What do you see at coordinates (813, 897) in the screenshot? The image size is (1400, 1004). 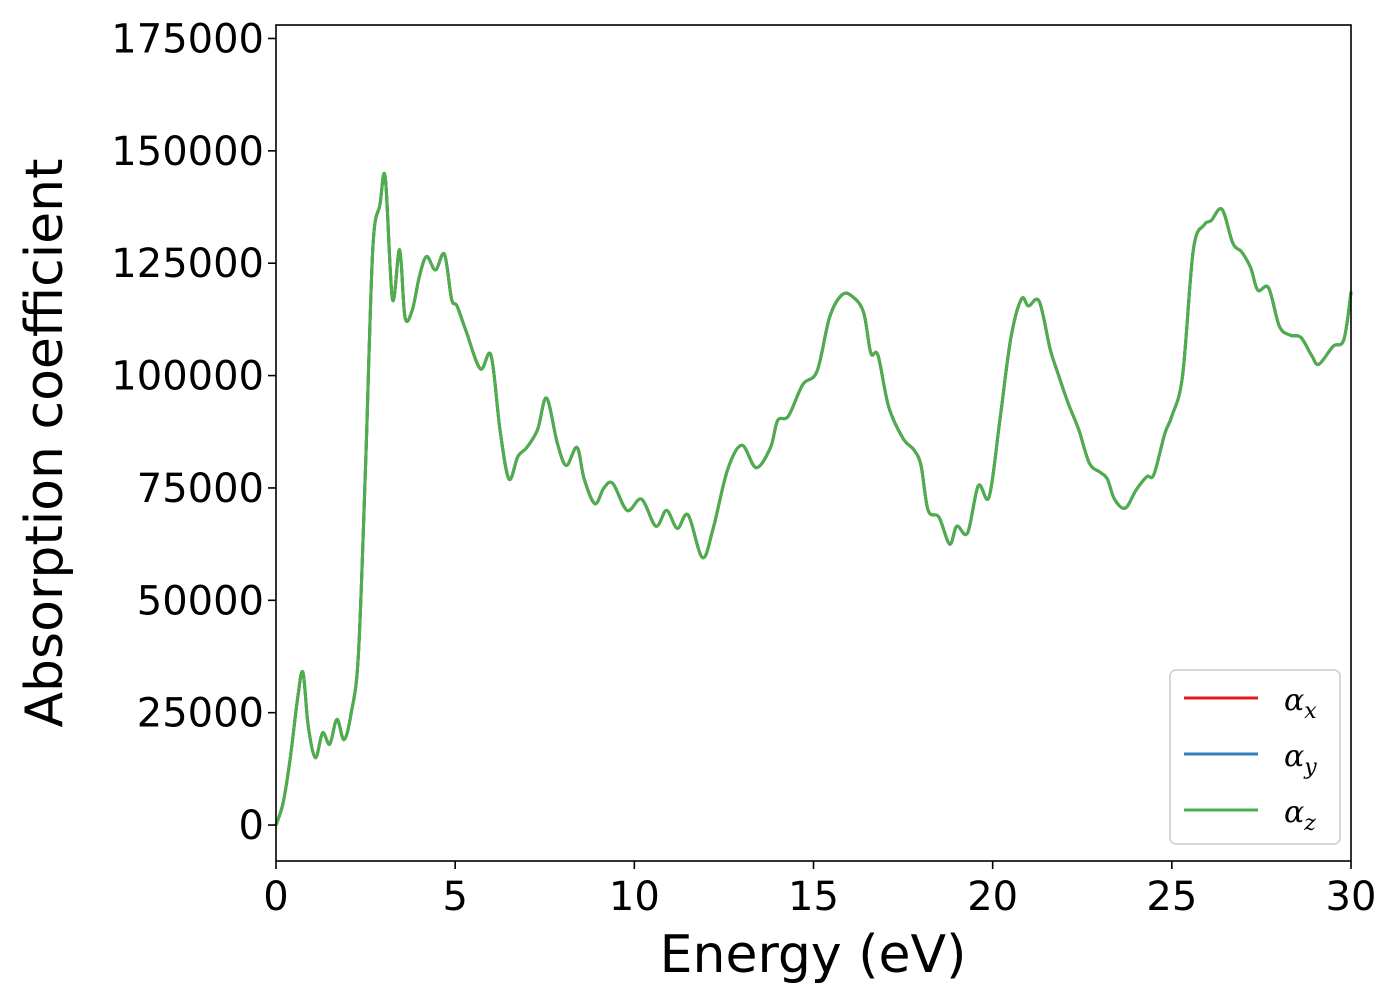 I see `x-tick-label: 15` at bounding box center [813, 897].